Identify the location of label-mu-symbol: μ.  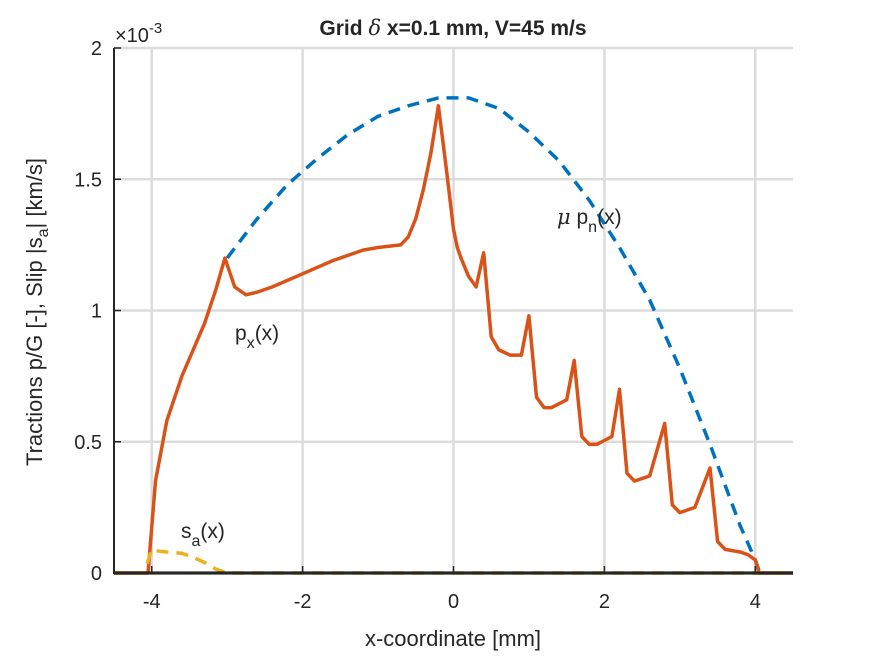
(564, 217).